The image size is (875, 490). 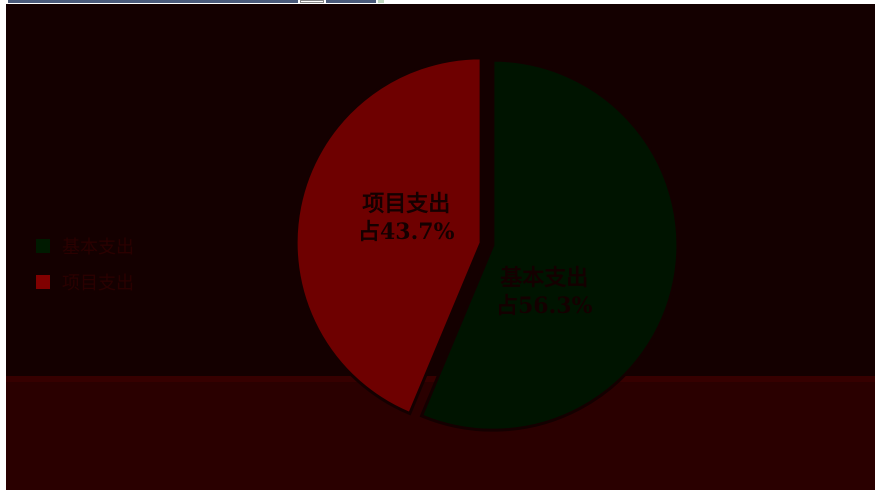 What do you see at coordinates (544, 278) in the screenshot?
I see `slice-label-basic-name: 基本支出` at bounding box center [544, 278].